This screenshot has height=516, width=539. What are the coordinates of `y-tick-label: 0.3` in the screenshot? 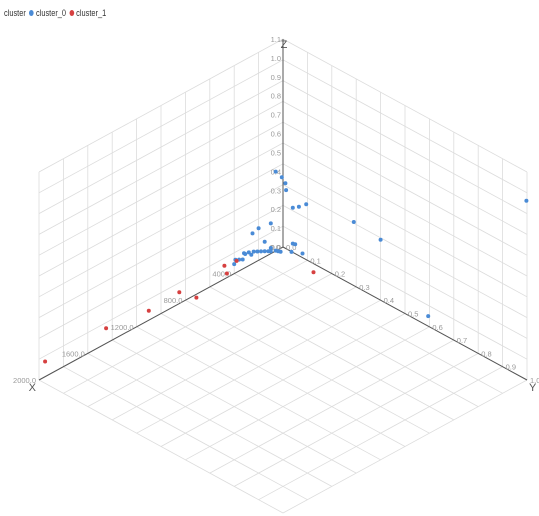 It's located at (364, 287).